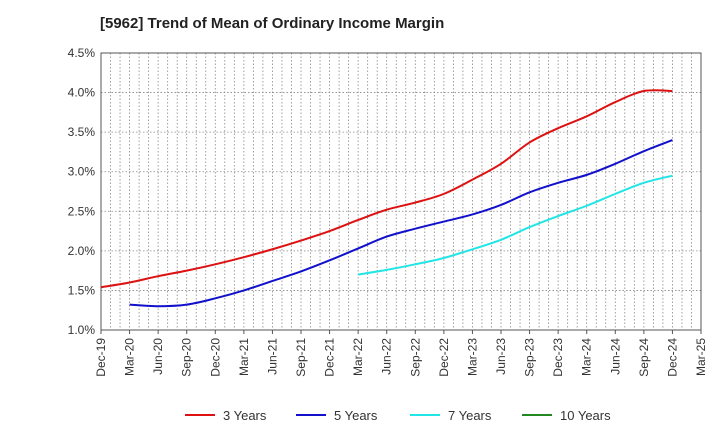 The height and width of the screenshot is (440, 720). I want to click on x-tick-label: Dec-21, so click(330, 357).